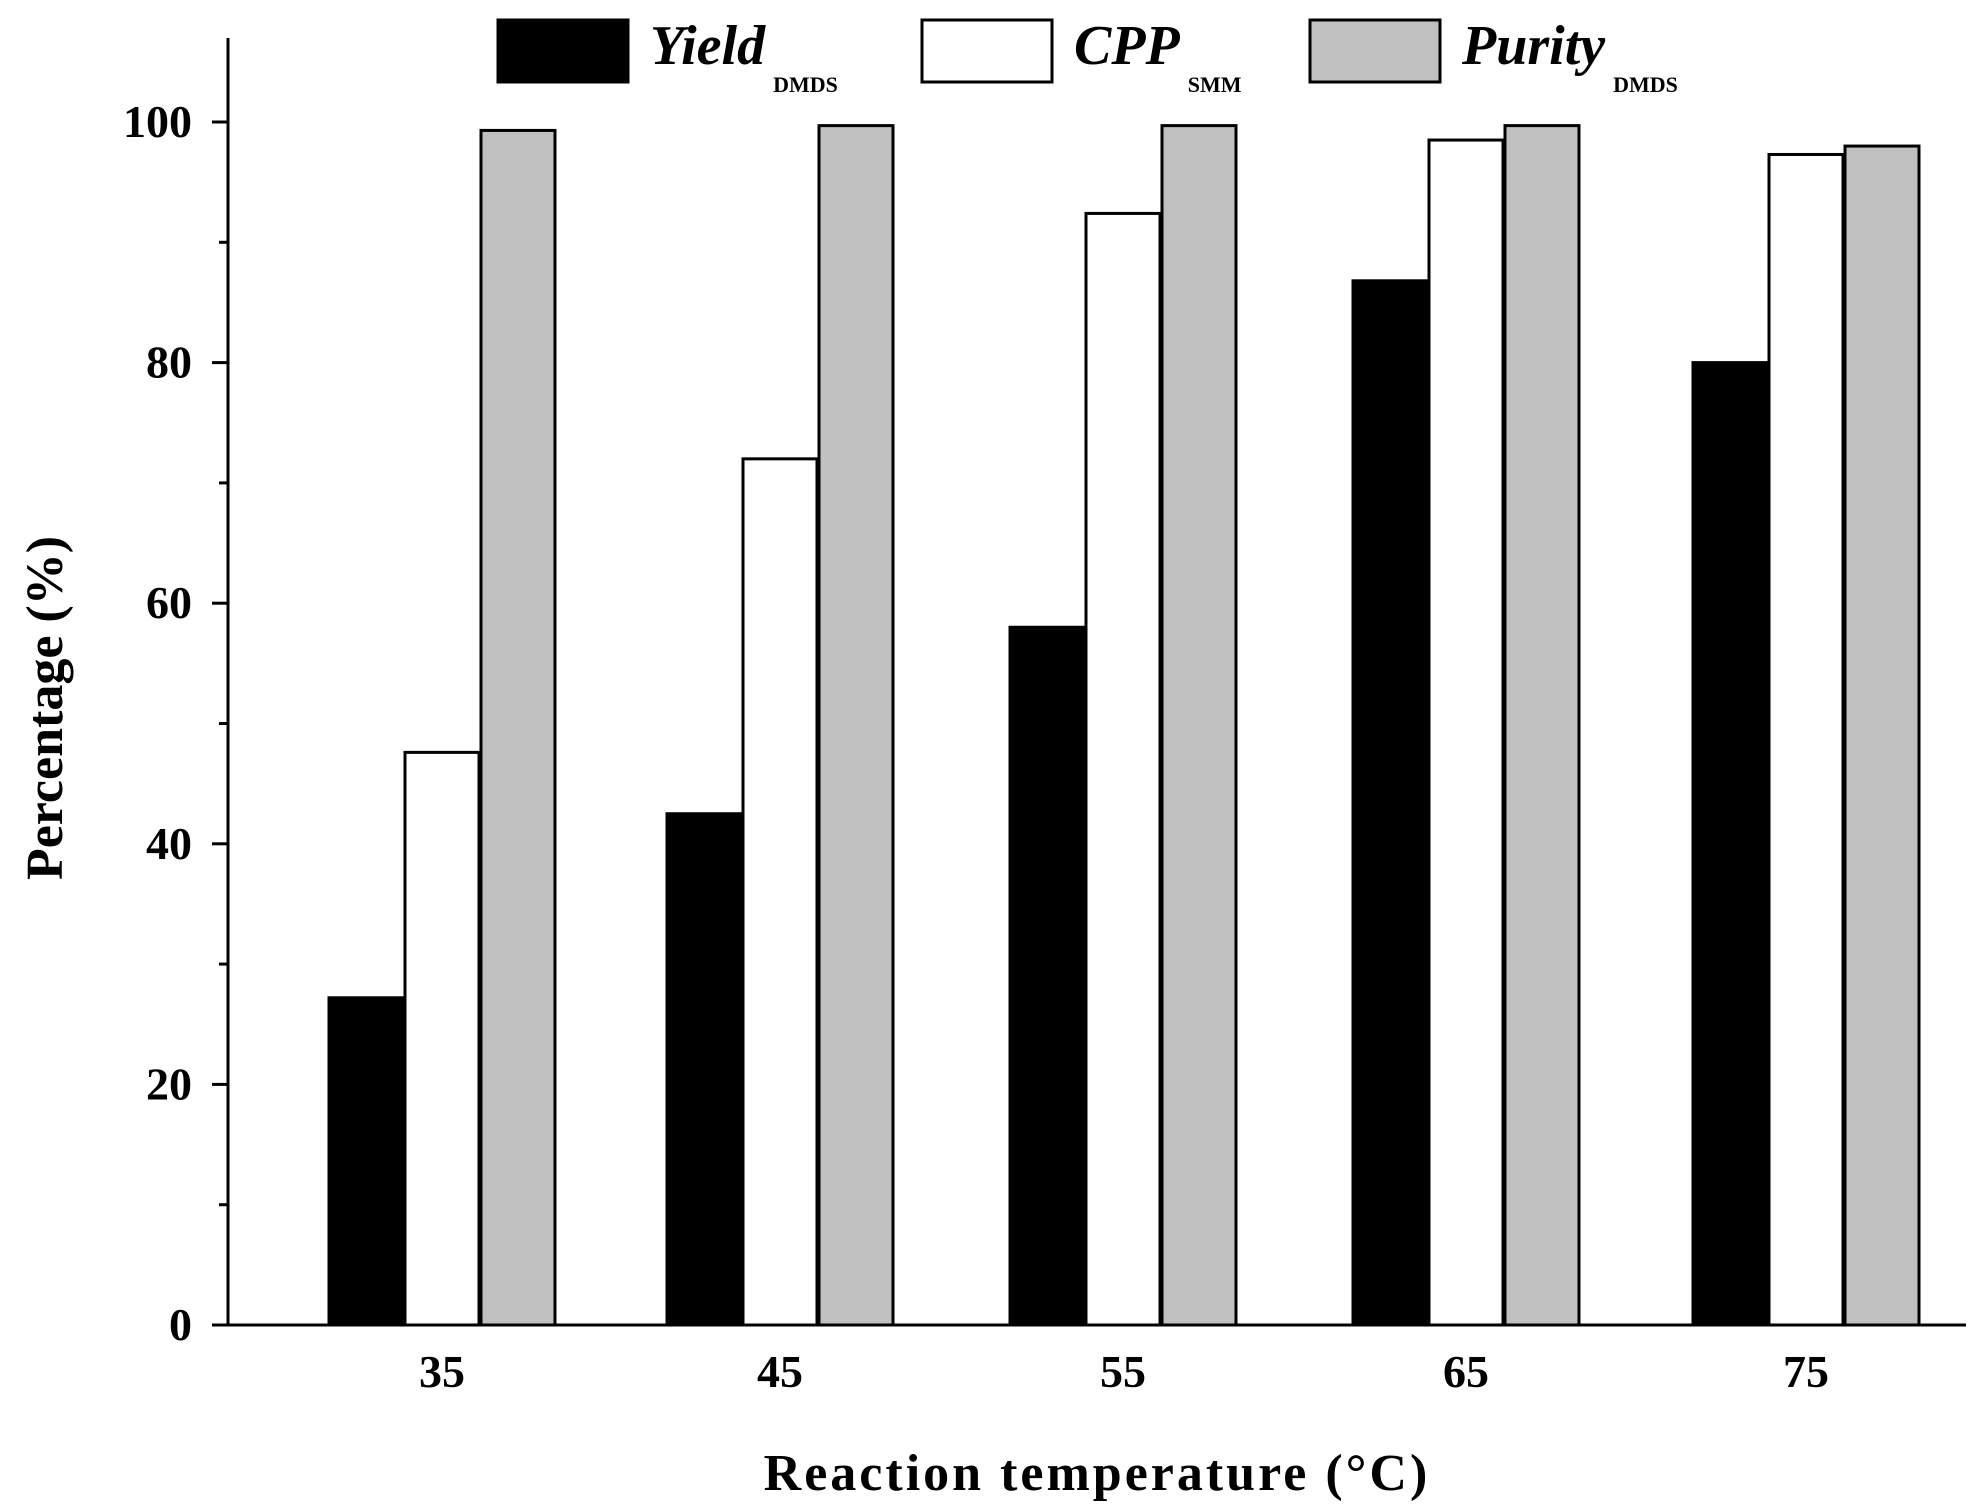  What do you see at coordinates (1127, 46) in the screenshot?
I see `legend-label: CPP` at bounding box center [1127, 46].